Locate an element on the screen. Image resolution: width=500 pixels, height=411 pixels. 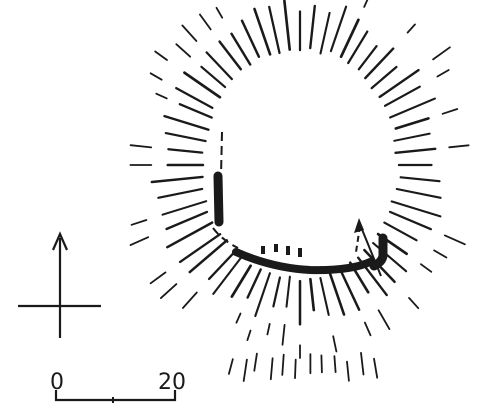
entrance-arrow-icon is located at coordinates (368, 247).